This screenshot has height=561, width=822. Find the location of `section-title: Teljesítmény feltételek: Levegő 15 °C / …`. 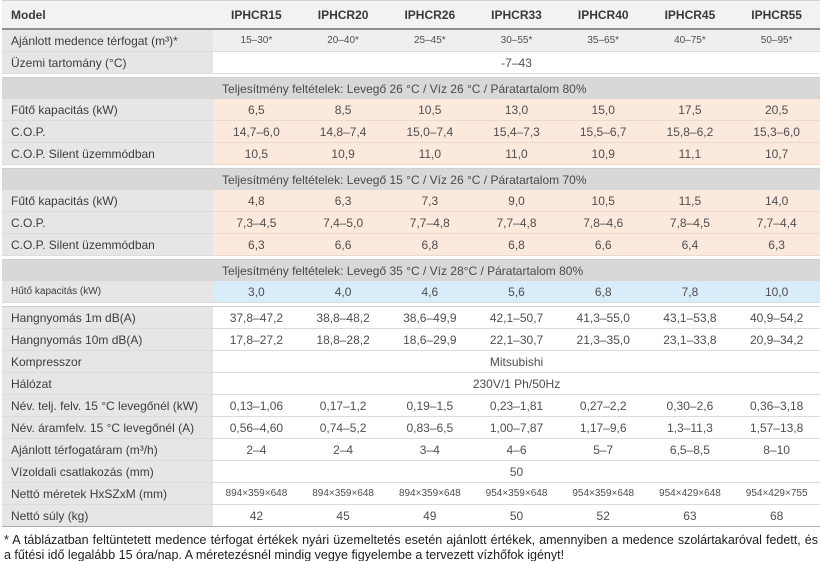

section-title: Teljesítmény feltételek: Levegő 15 °C / … is located at coordinates (516, 179).